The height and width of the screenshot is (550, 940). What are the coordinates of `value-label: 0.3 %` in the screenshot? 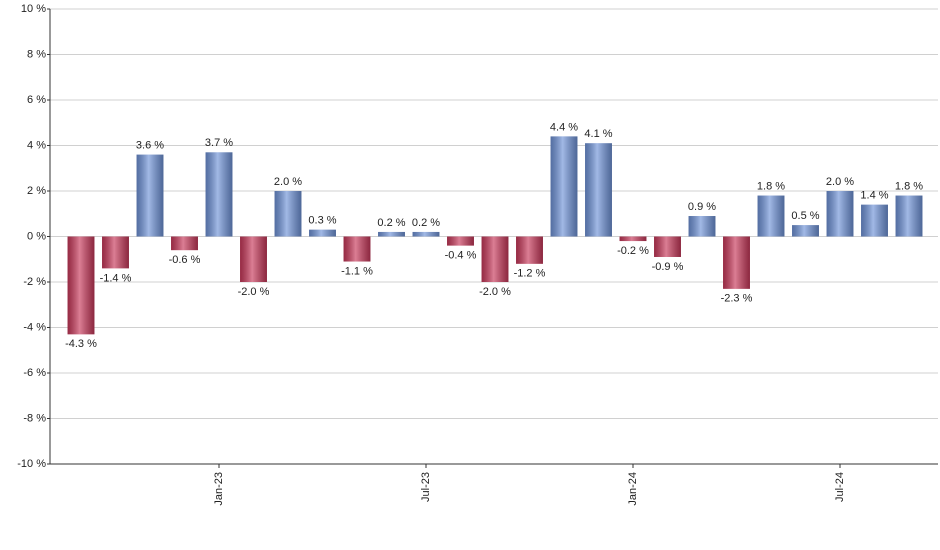 It's located at (322, 221).